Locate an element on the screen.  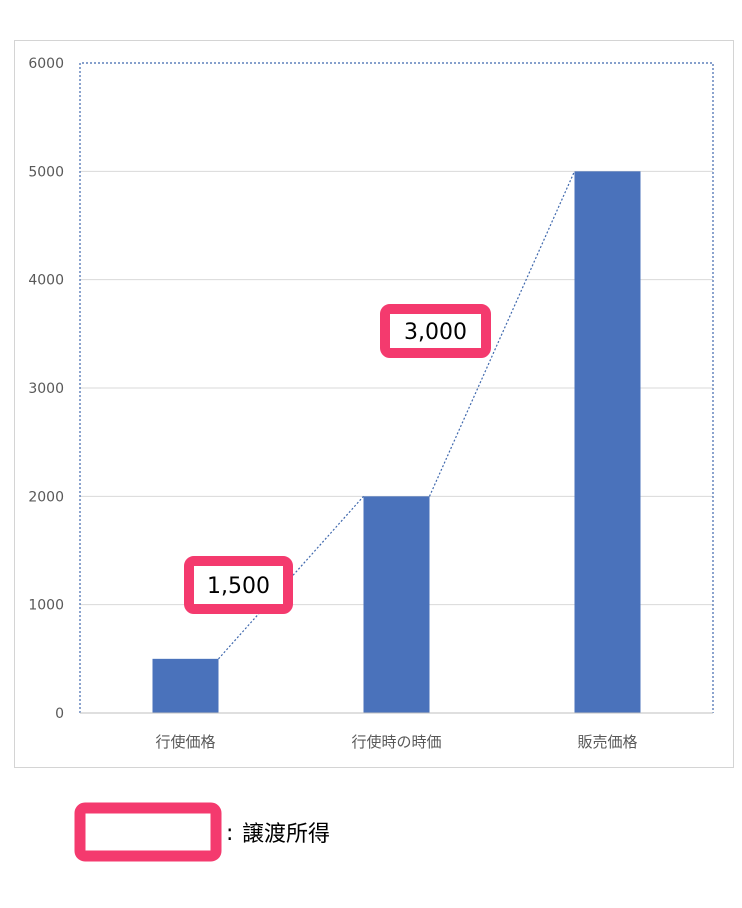
callout-label: 1,500 is located at coordinates (238, 586).